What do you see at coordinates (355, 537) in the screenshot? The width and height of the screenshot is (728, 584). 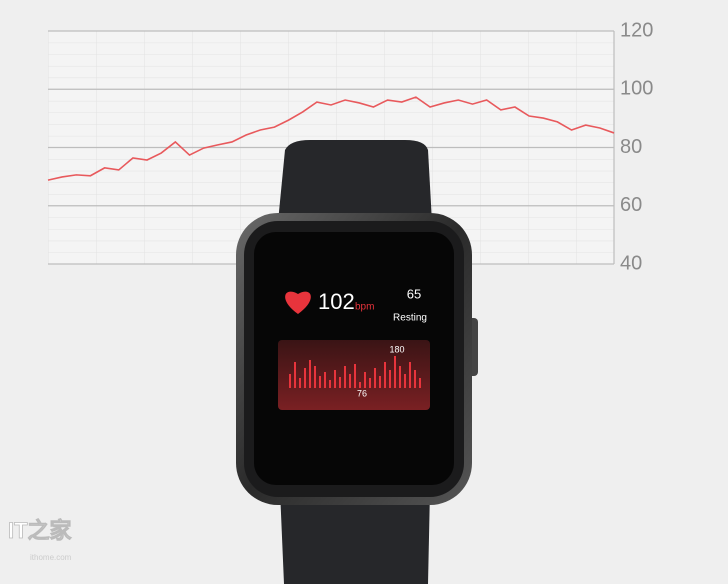 I see `strap-bottom` at bounding box center [355, 537].